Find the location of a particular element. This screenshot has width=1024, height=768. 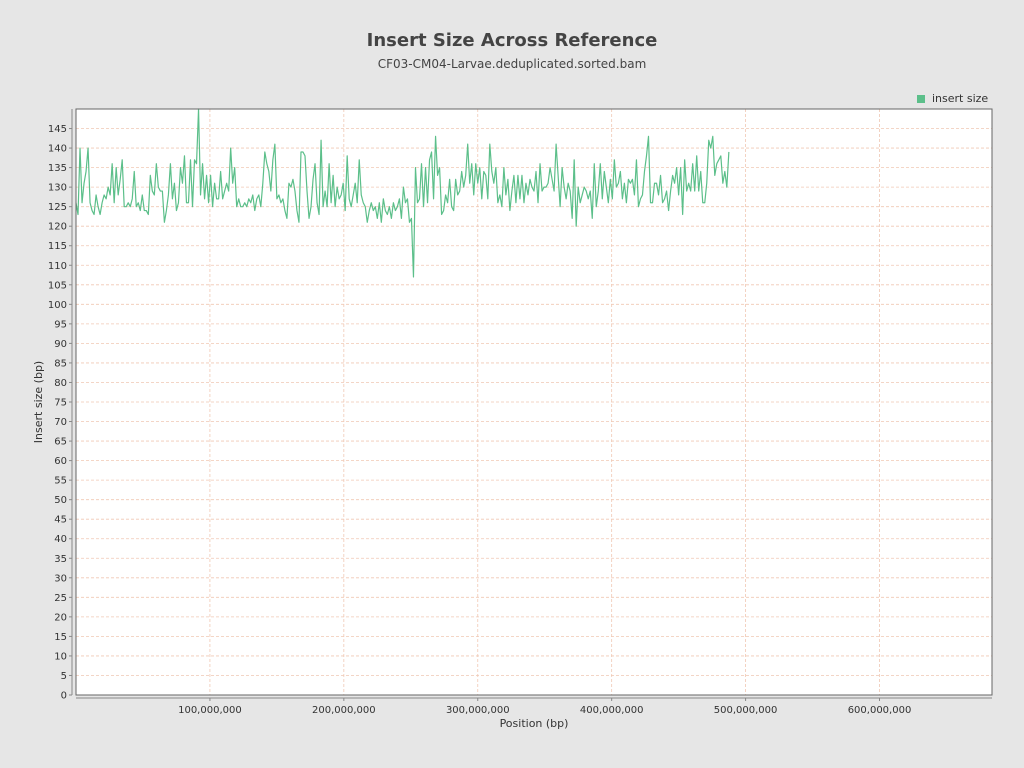

insert-size-series-line is located at coordinates (402, 193).